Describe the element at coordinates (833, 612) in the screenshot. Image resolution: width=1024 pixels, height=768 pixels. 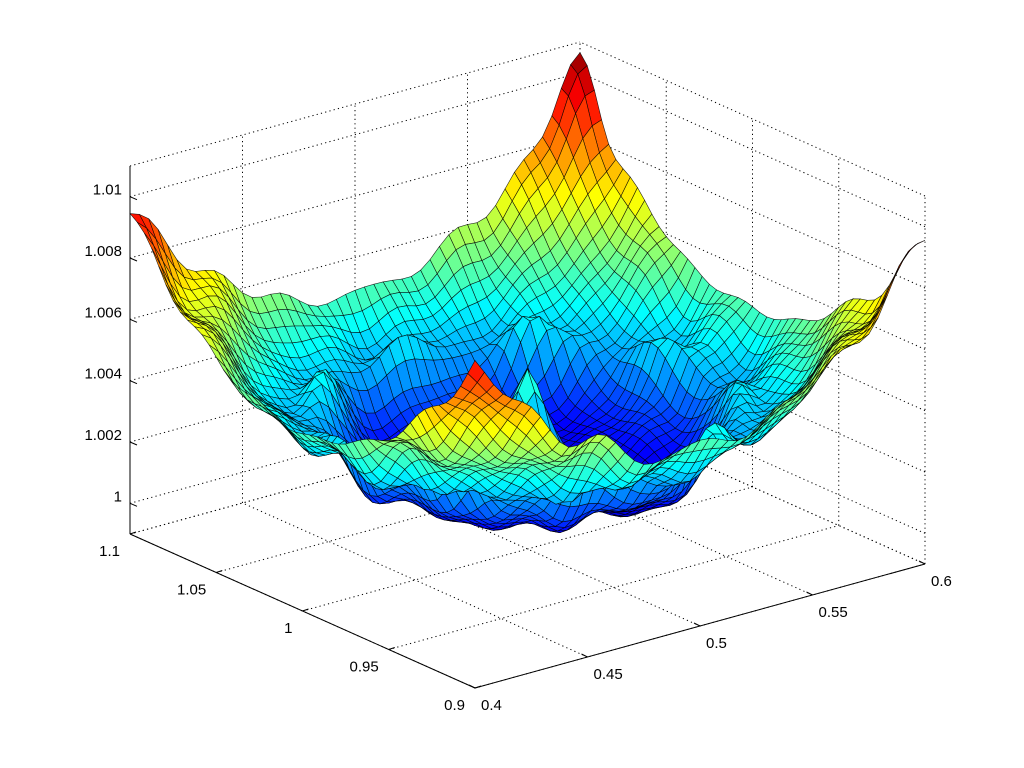
I see `x-tick-label: 0.55` at that location.